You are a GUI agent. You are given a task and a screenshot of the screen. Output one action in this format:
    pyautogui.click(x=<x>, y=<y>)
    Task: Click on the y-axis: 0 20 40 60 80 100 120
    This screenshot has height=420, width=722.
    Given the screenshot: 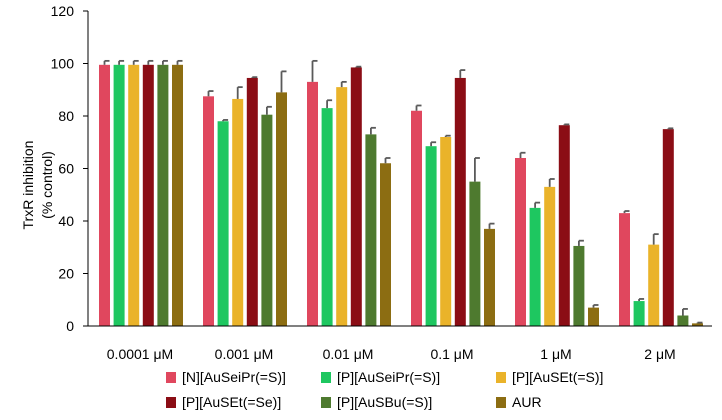 What is the action you would take?
    pyautogui.click(x=70, y=168)
    